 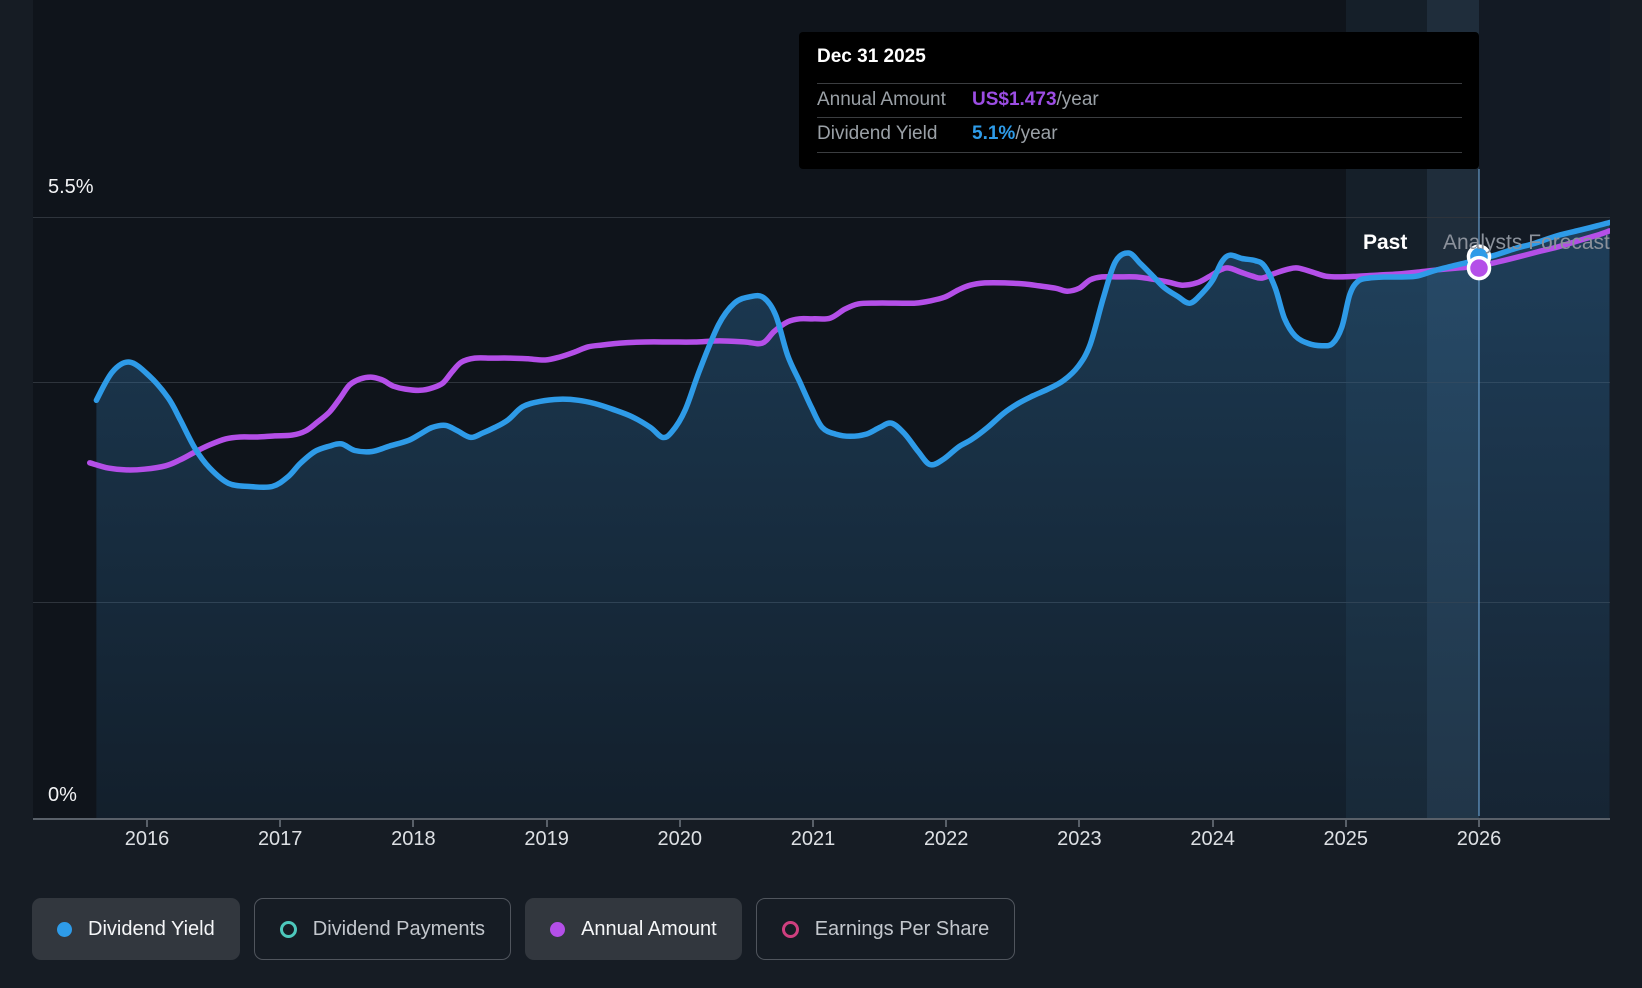 What do you see at coordinates (680, 839) in the screenshot?
I see `x-label-2020: 2020` at bounding box center [680, 839].